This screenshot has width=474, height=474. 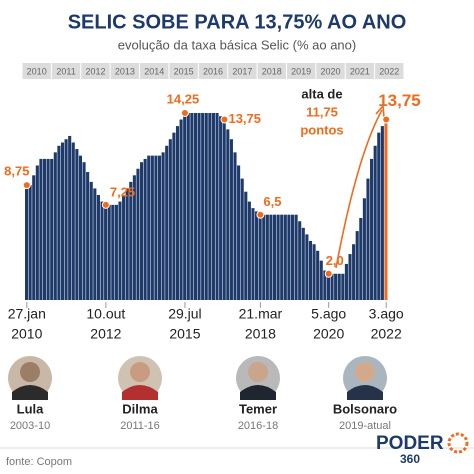 I want to click on x-tick-label: 27.jan, so click(x=27, y=314).